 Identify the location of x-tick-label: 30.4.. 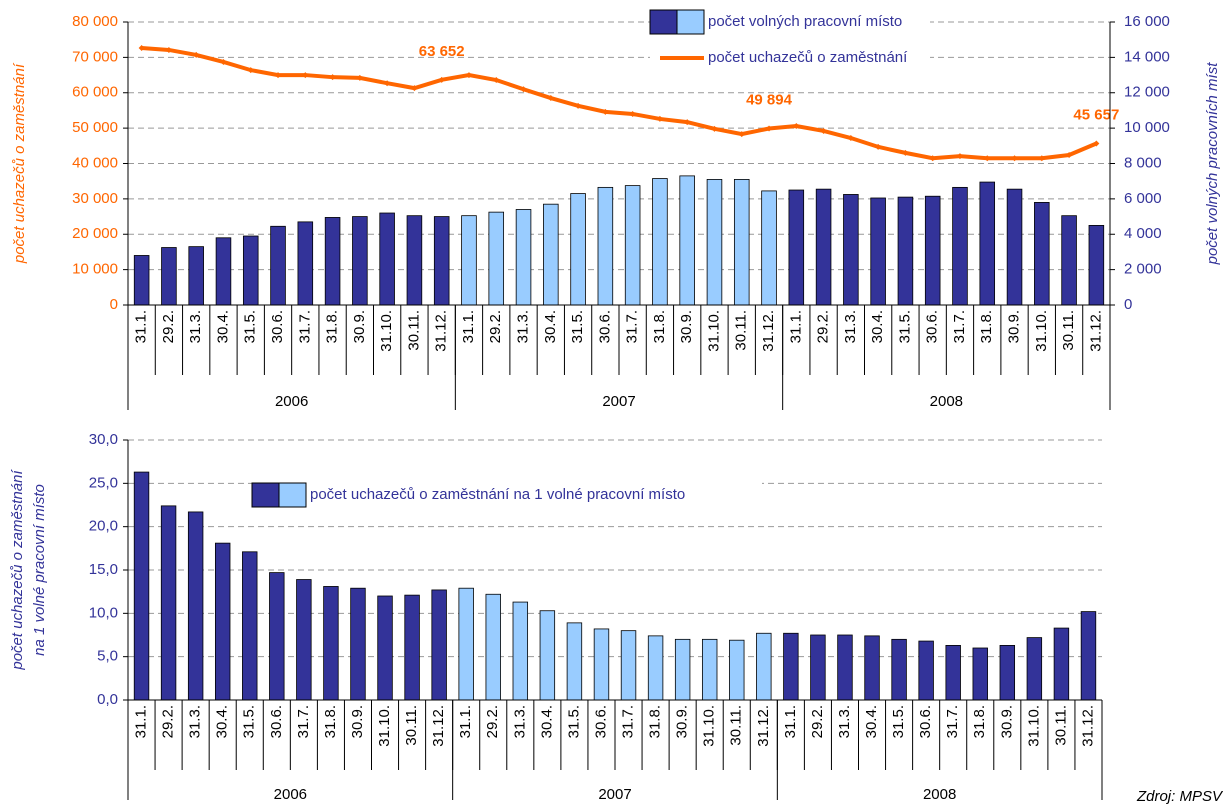
(222, 326).